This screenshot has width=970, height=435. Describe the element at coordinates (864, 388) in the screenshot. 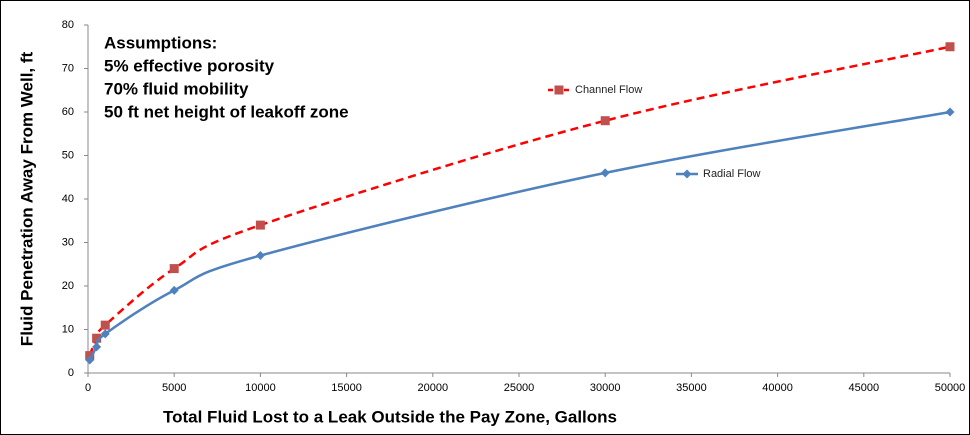

I see `x-tick-label: 45000` at that location.